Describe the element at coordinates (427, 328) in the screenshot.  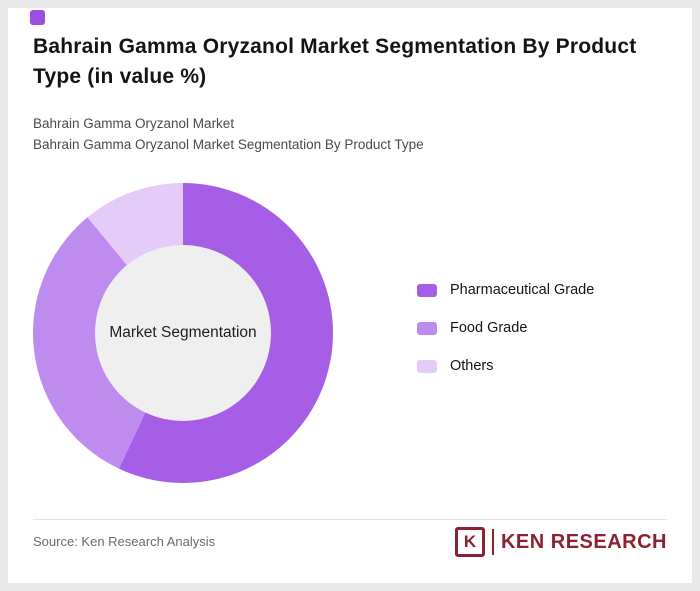
I see `legend-swatch-food-grade` at that location.